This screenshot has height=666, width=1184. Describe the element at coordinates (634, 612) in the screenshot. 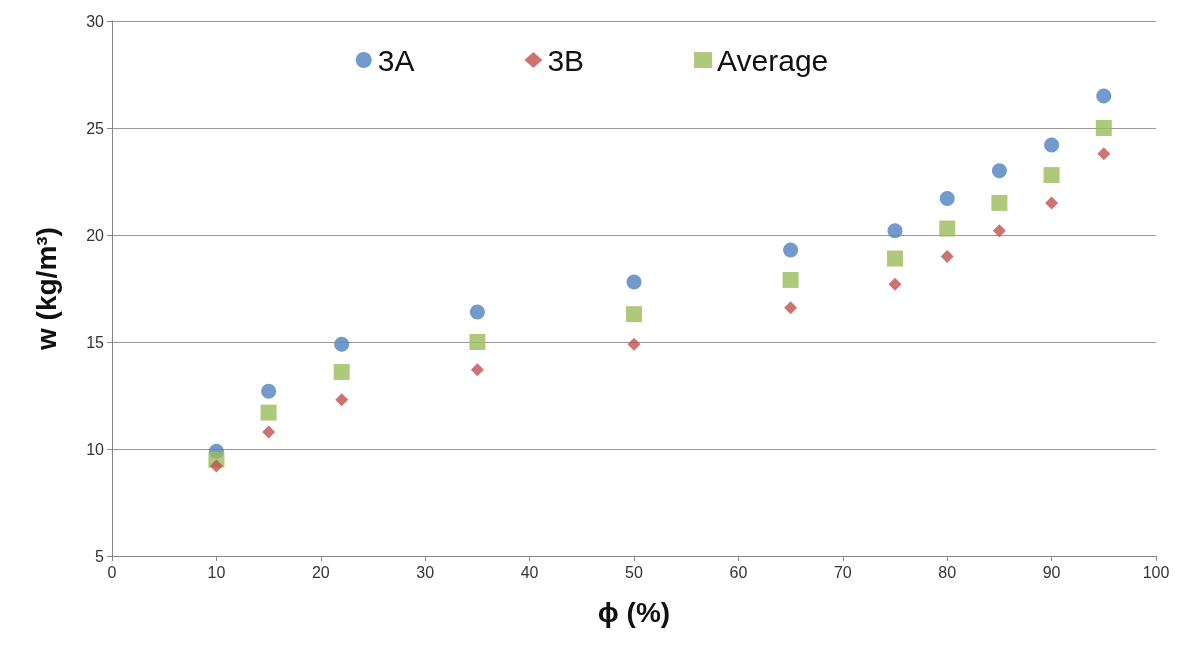

I see `x-axis-title: ϕ (%)` at that location.